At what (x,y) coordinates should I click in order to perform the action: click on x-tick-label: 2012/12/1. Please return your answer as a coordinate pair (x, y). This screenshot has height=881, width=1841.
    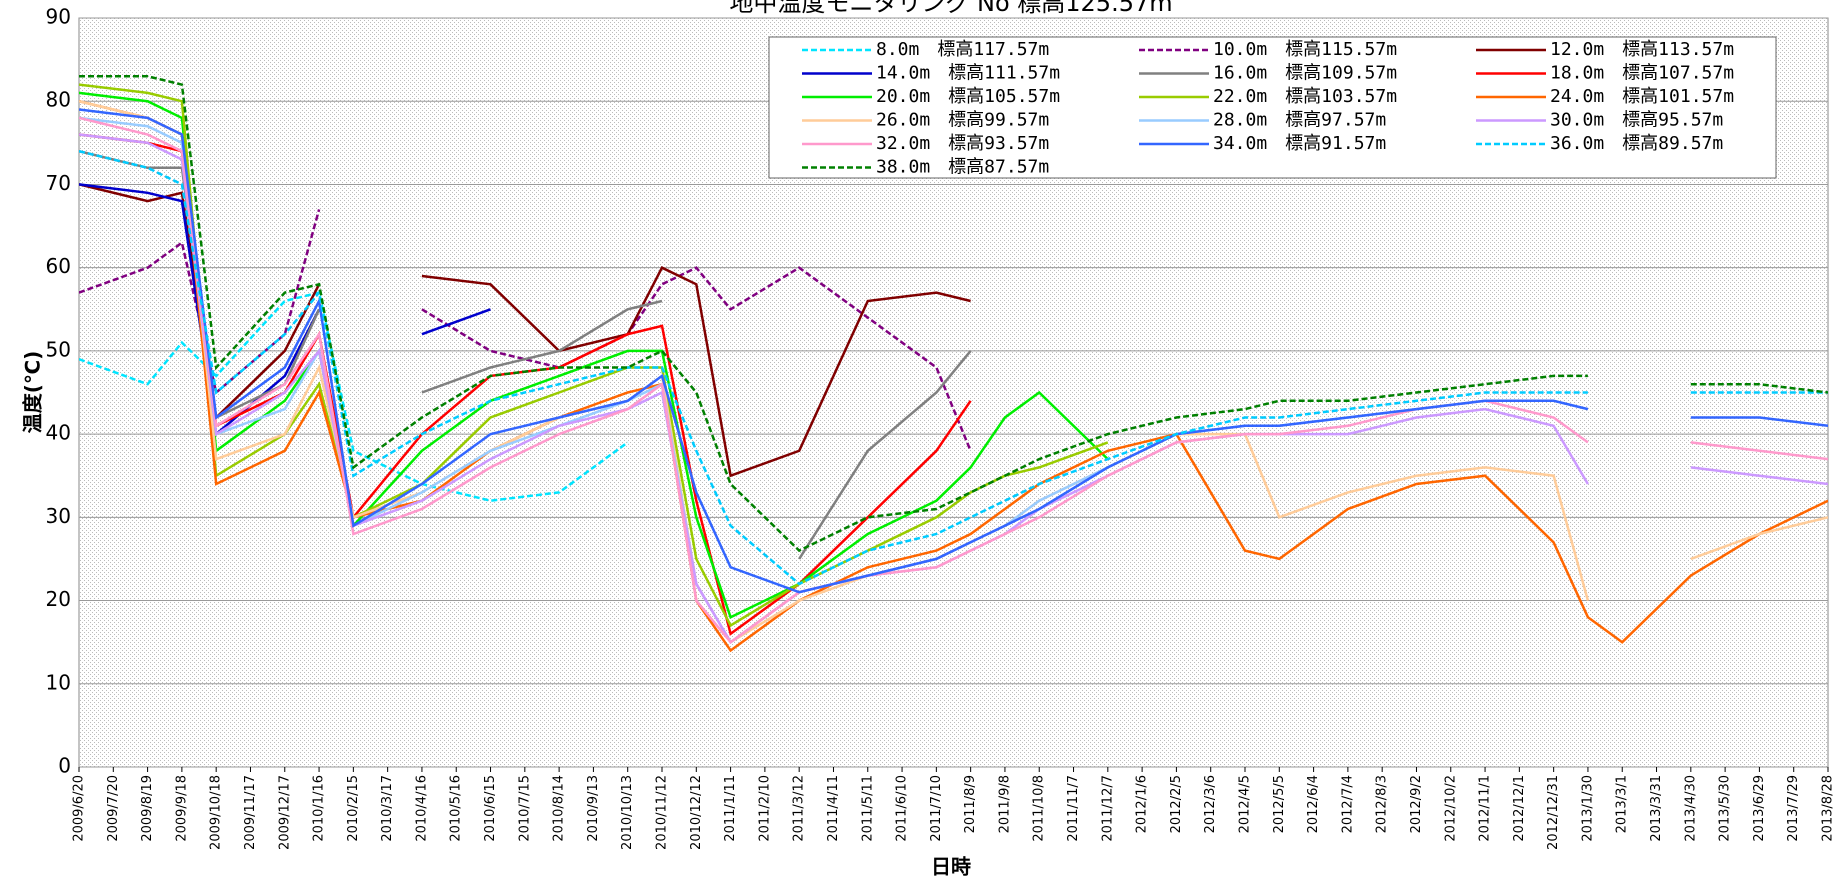
    Looking at the image, I should click on (1519, 808).